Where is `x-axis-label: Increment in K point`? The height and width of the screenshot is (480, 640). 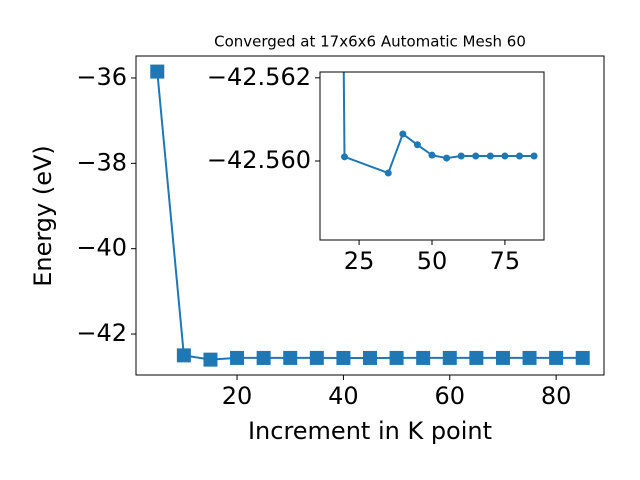 x-axis-label: Increment in K point is located at coordinates (370, 431).